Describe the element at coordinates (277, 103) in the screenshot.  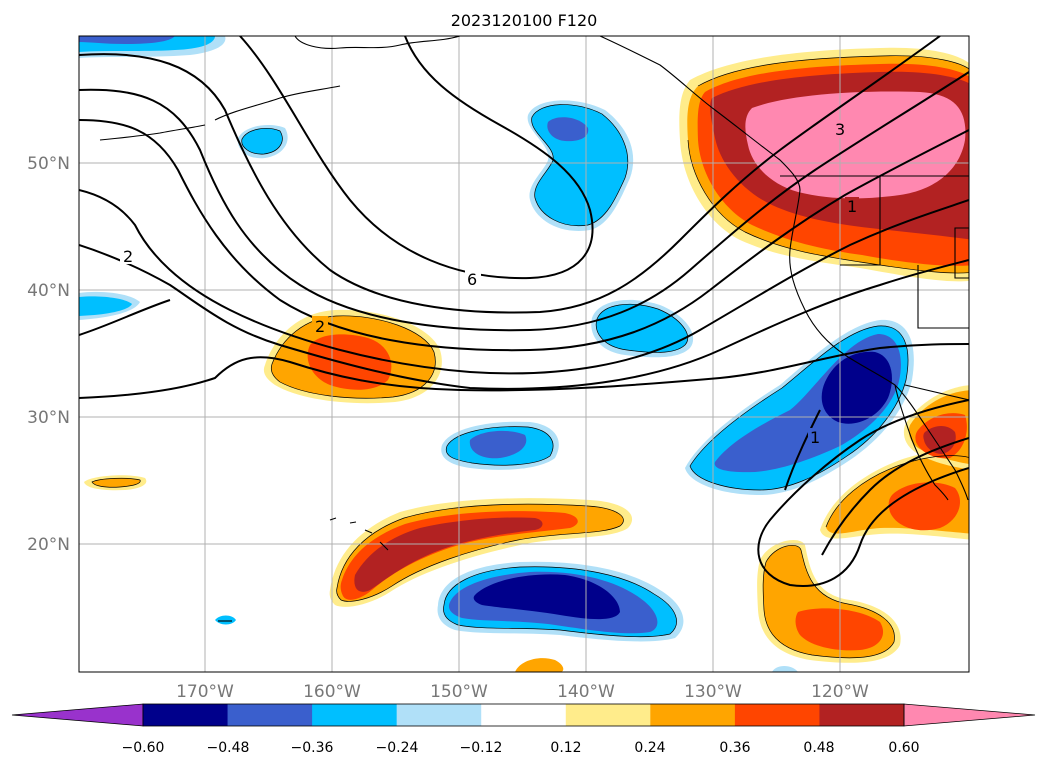
I see `alaska-peninsula` at that location.